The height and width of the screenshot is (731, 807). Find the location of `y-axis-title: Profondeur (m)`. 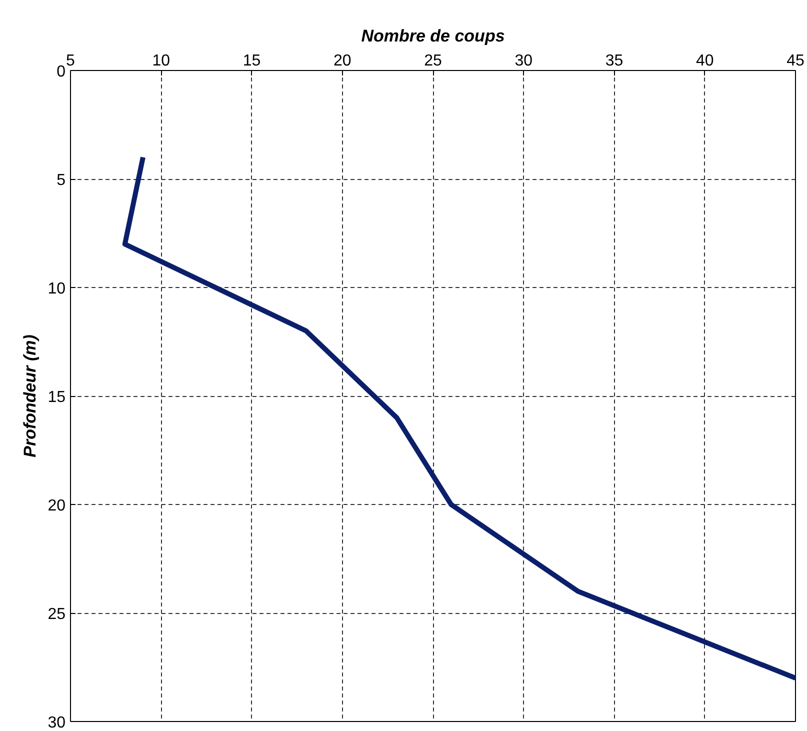

y-axis-title: Profondeur (m) is located at coordinates (30, 396).